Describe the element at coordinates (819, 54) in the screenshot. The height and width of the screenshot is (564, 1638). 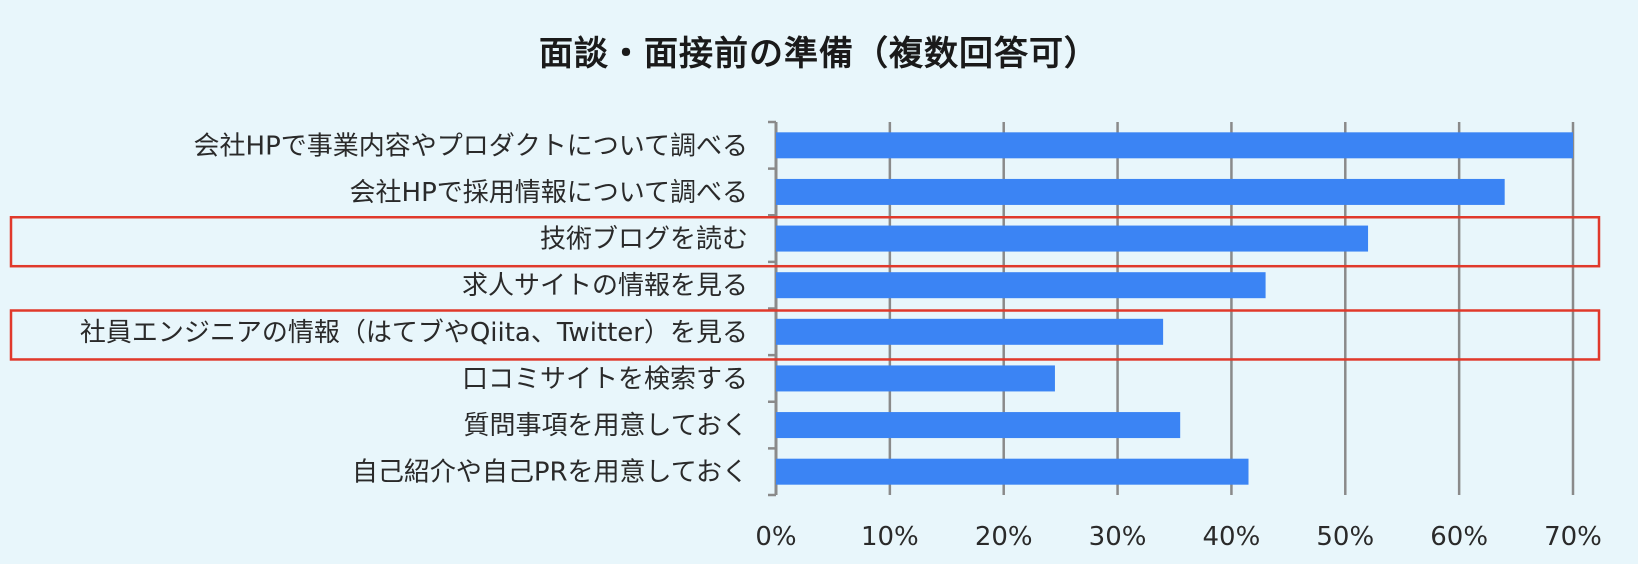
I see `chart-title: 面談・面接前の準備（複数回答可）` at that location.